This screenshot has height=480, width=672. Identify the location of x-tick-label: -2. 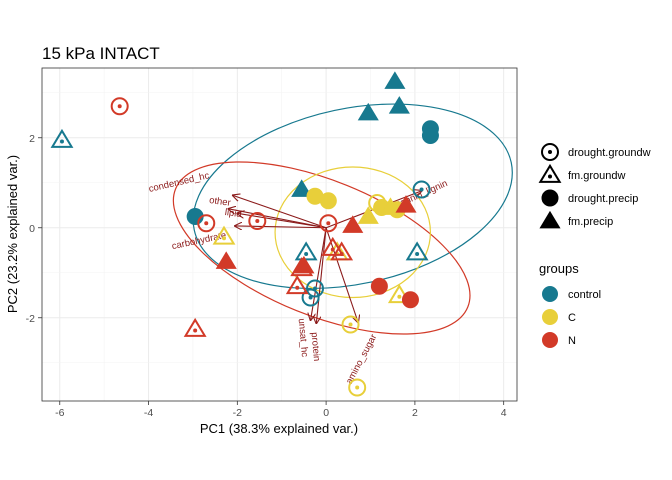
(237, 413).